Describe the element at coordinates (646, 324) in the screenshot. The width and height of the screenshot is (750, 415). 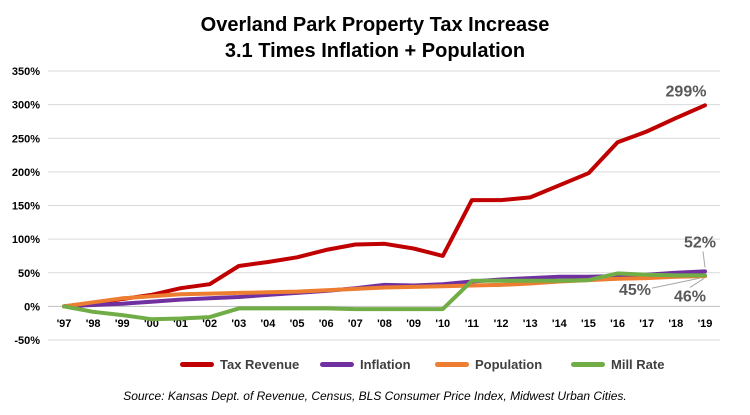
I see `x-tick-label: '17` at that location.